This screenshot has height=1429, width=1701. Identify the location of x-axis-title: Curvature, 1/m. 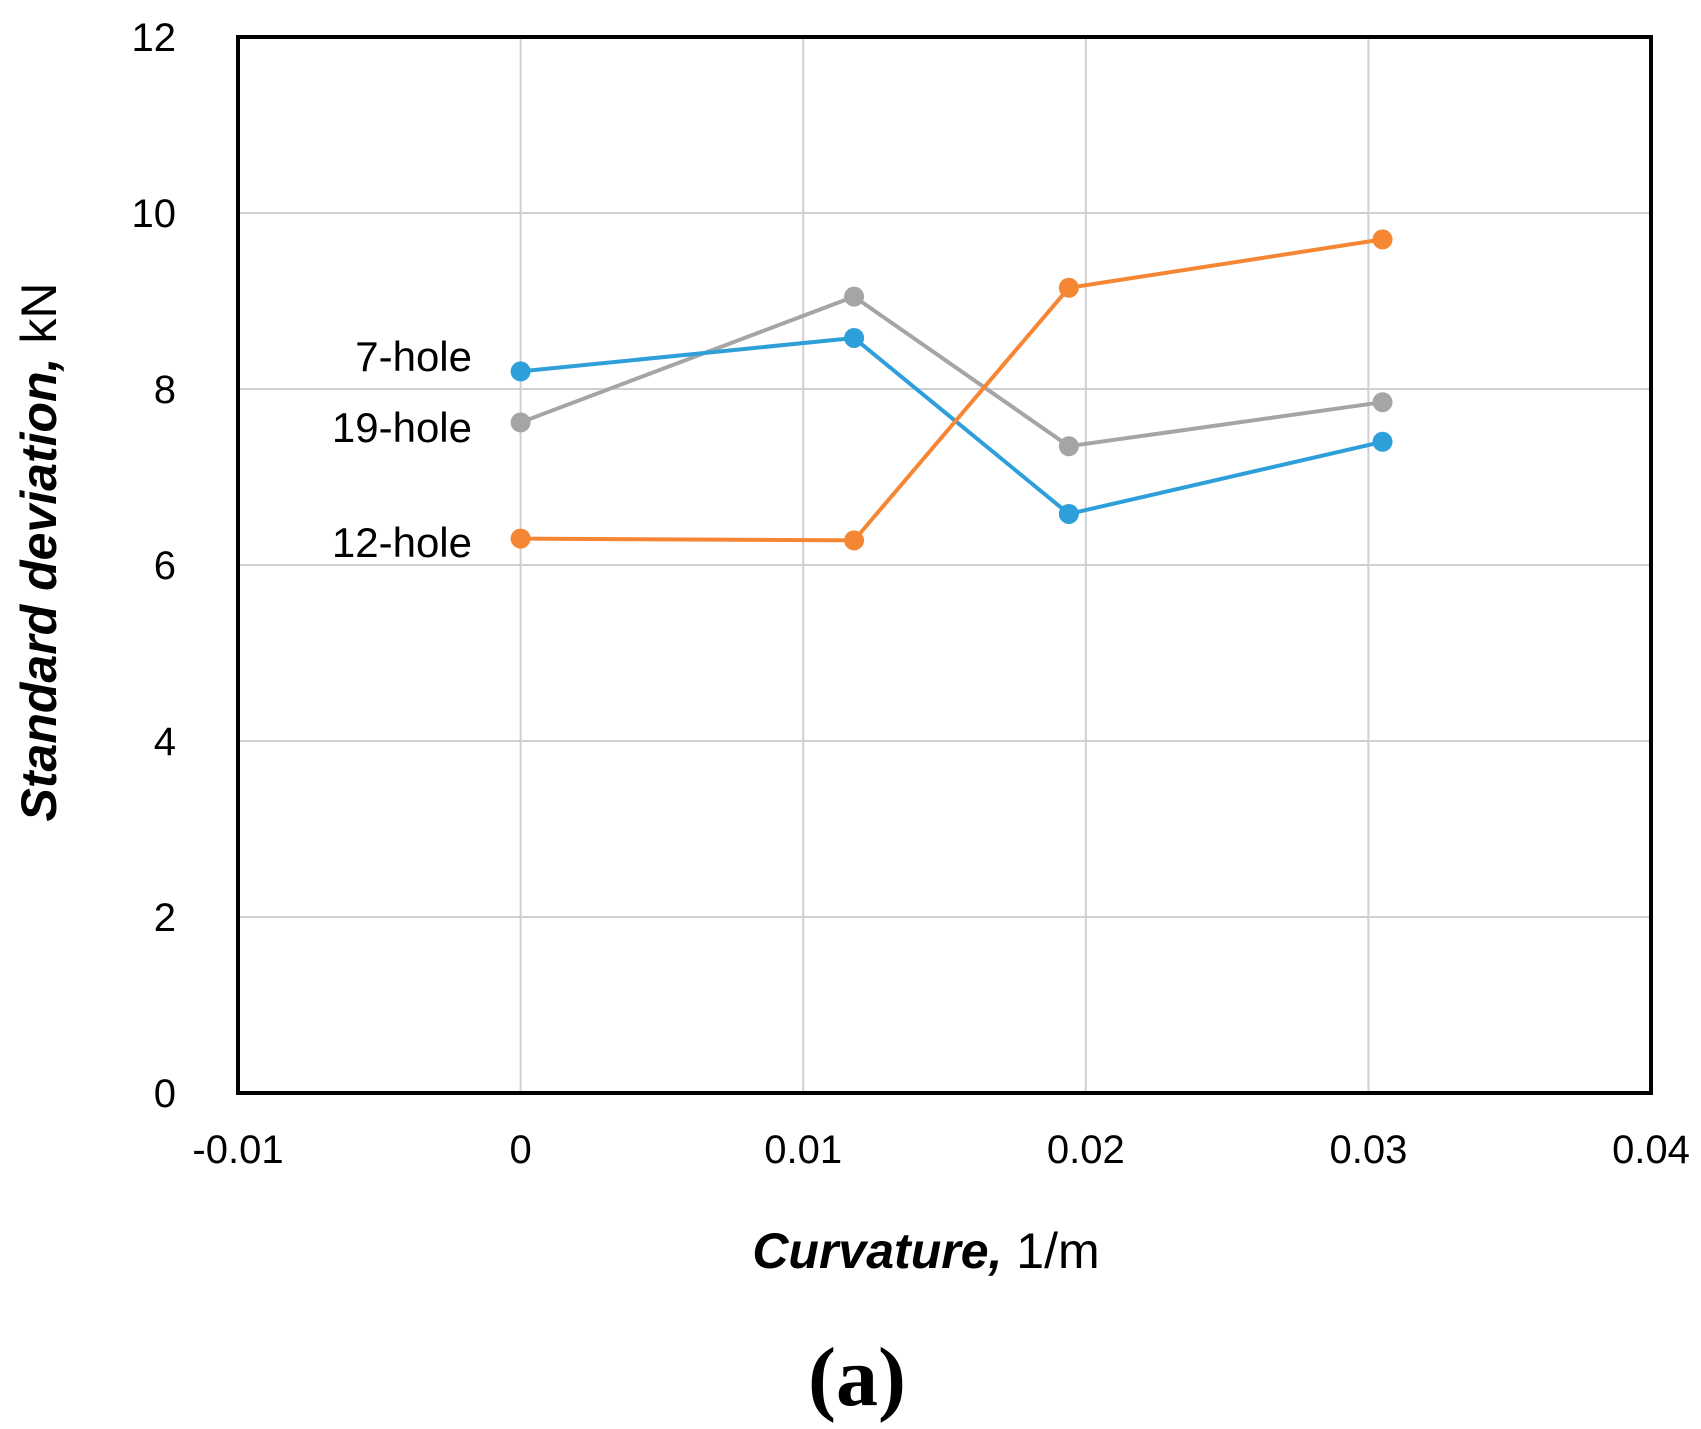
(925, 1251).